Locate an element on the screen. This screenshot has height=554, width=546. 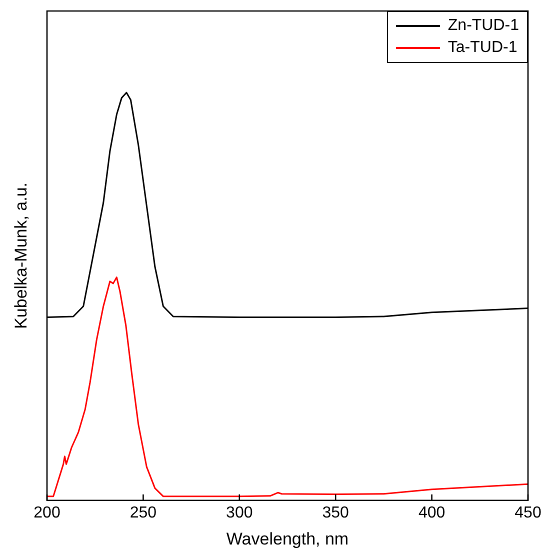
x-tick-label: 350 is located at coordinates (336, 513).